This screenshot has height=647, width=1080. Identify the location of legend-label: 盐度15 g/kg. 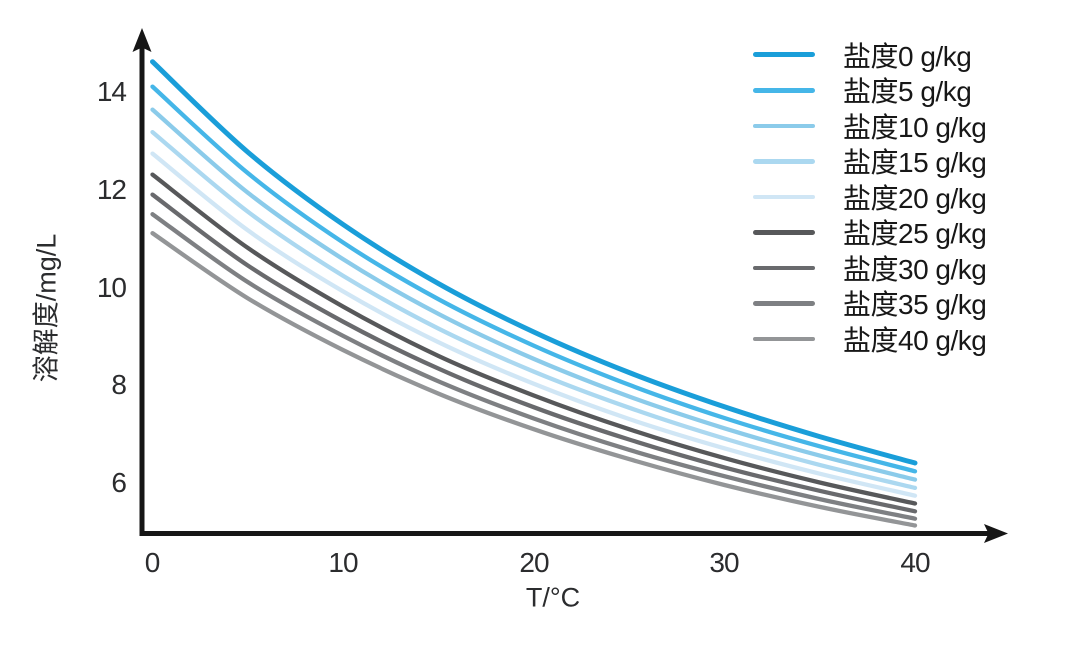
(915, 163).